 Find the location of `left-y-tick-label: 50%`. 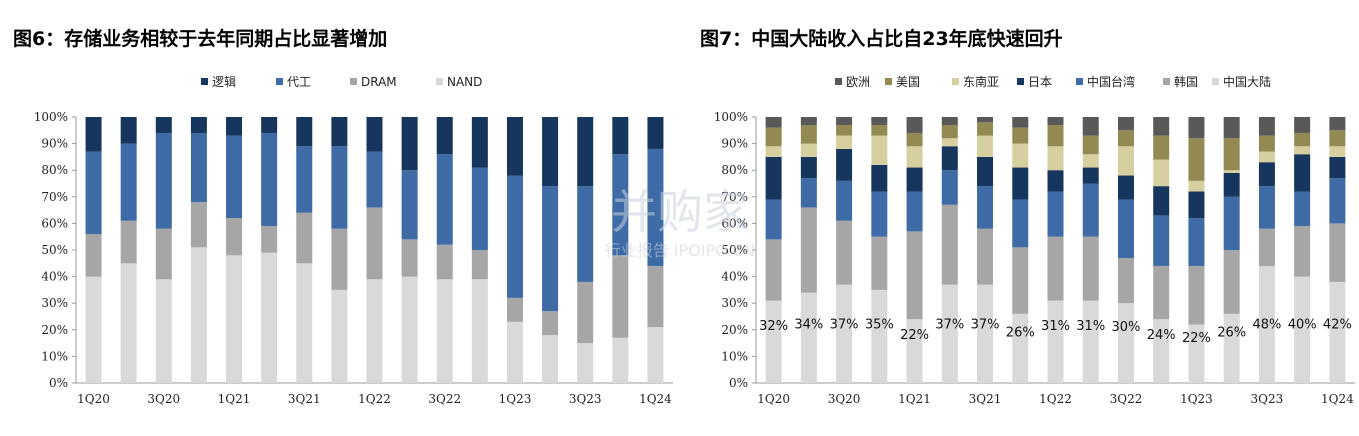

left-y-tick-label: 50% is located at coordinates (54, 250).